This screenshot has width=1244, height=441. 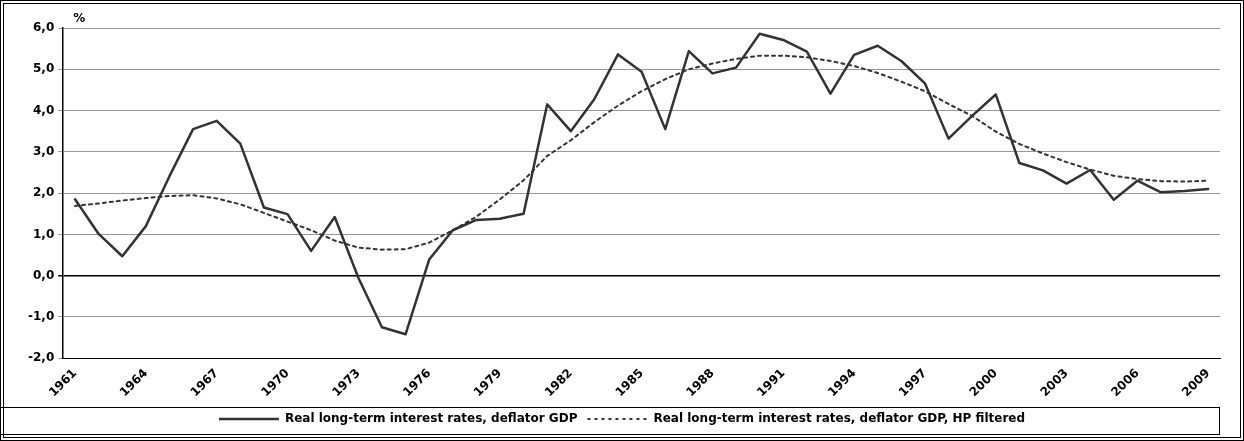 What do you see at coordinates (431, 418) in the screenshot?
I see `legend-label: Real long-term interest rates, deflator GDP` at bounding box center [431, 418].